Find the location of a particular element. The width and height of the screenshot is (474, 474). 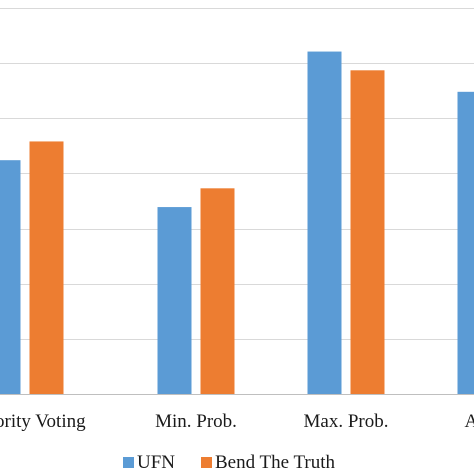

legend-label-bend-the-truth: Bend The Truth is located at coordinates (275, 462).